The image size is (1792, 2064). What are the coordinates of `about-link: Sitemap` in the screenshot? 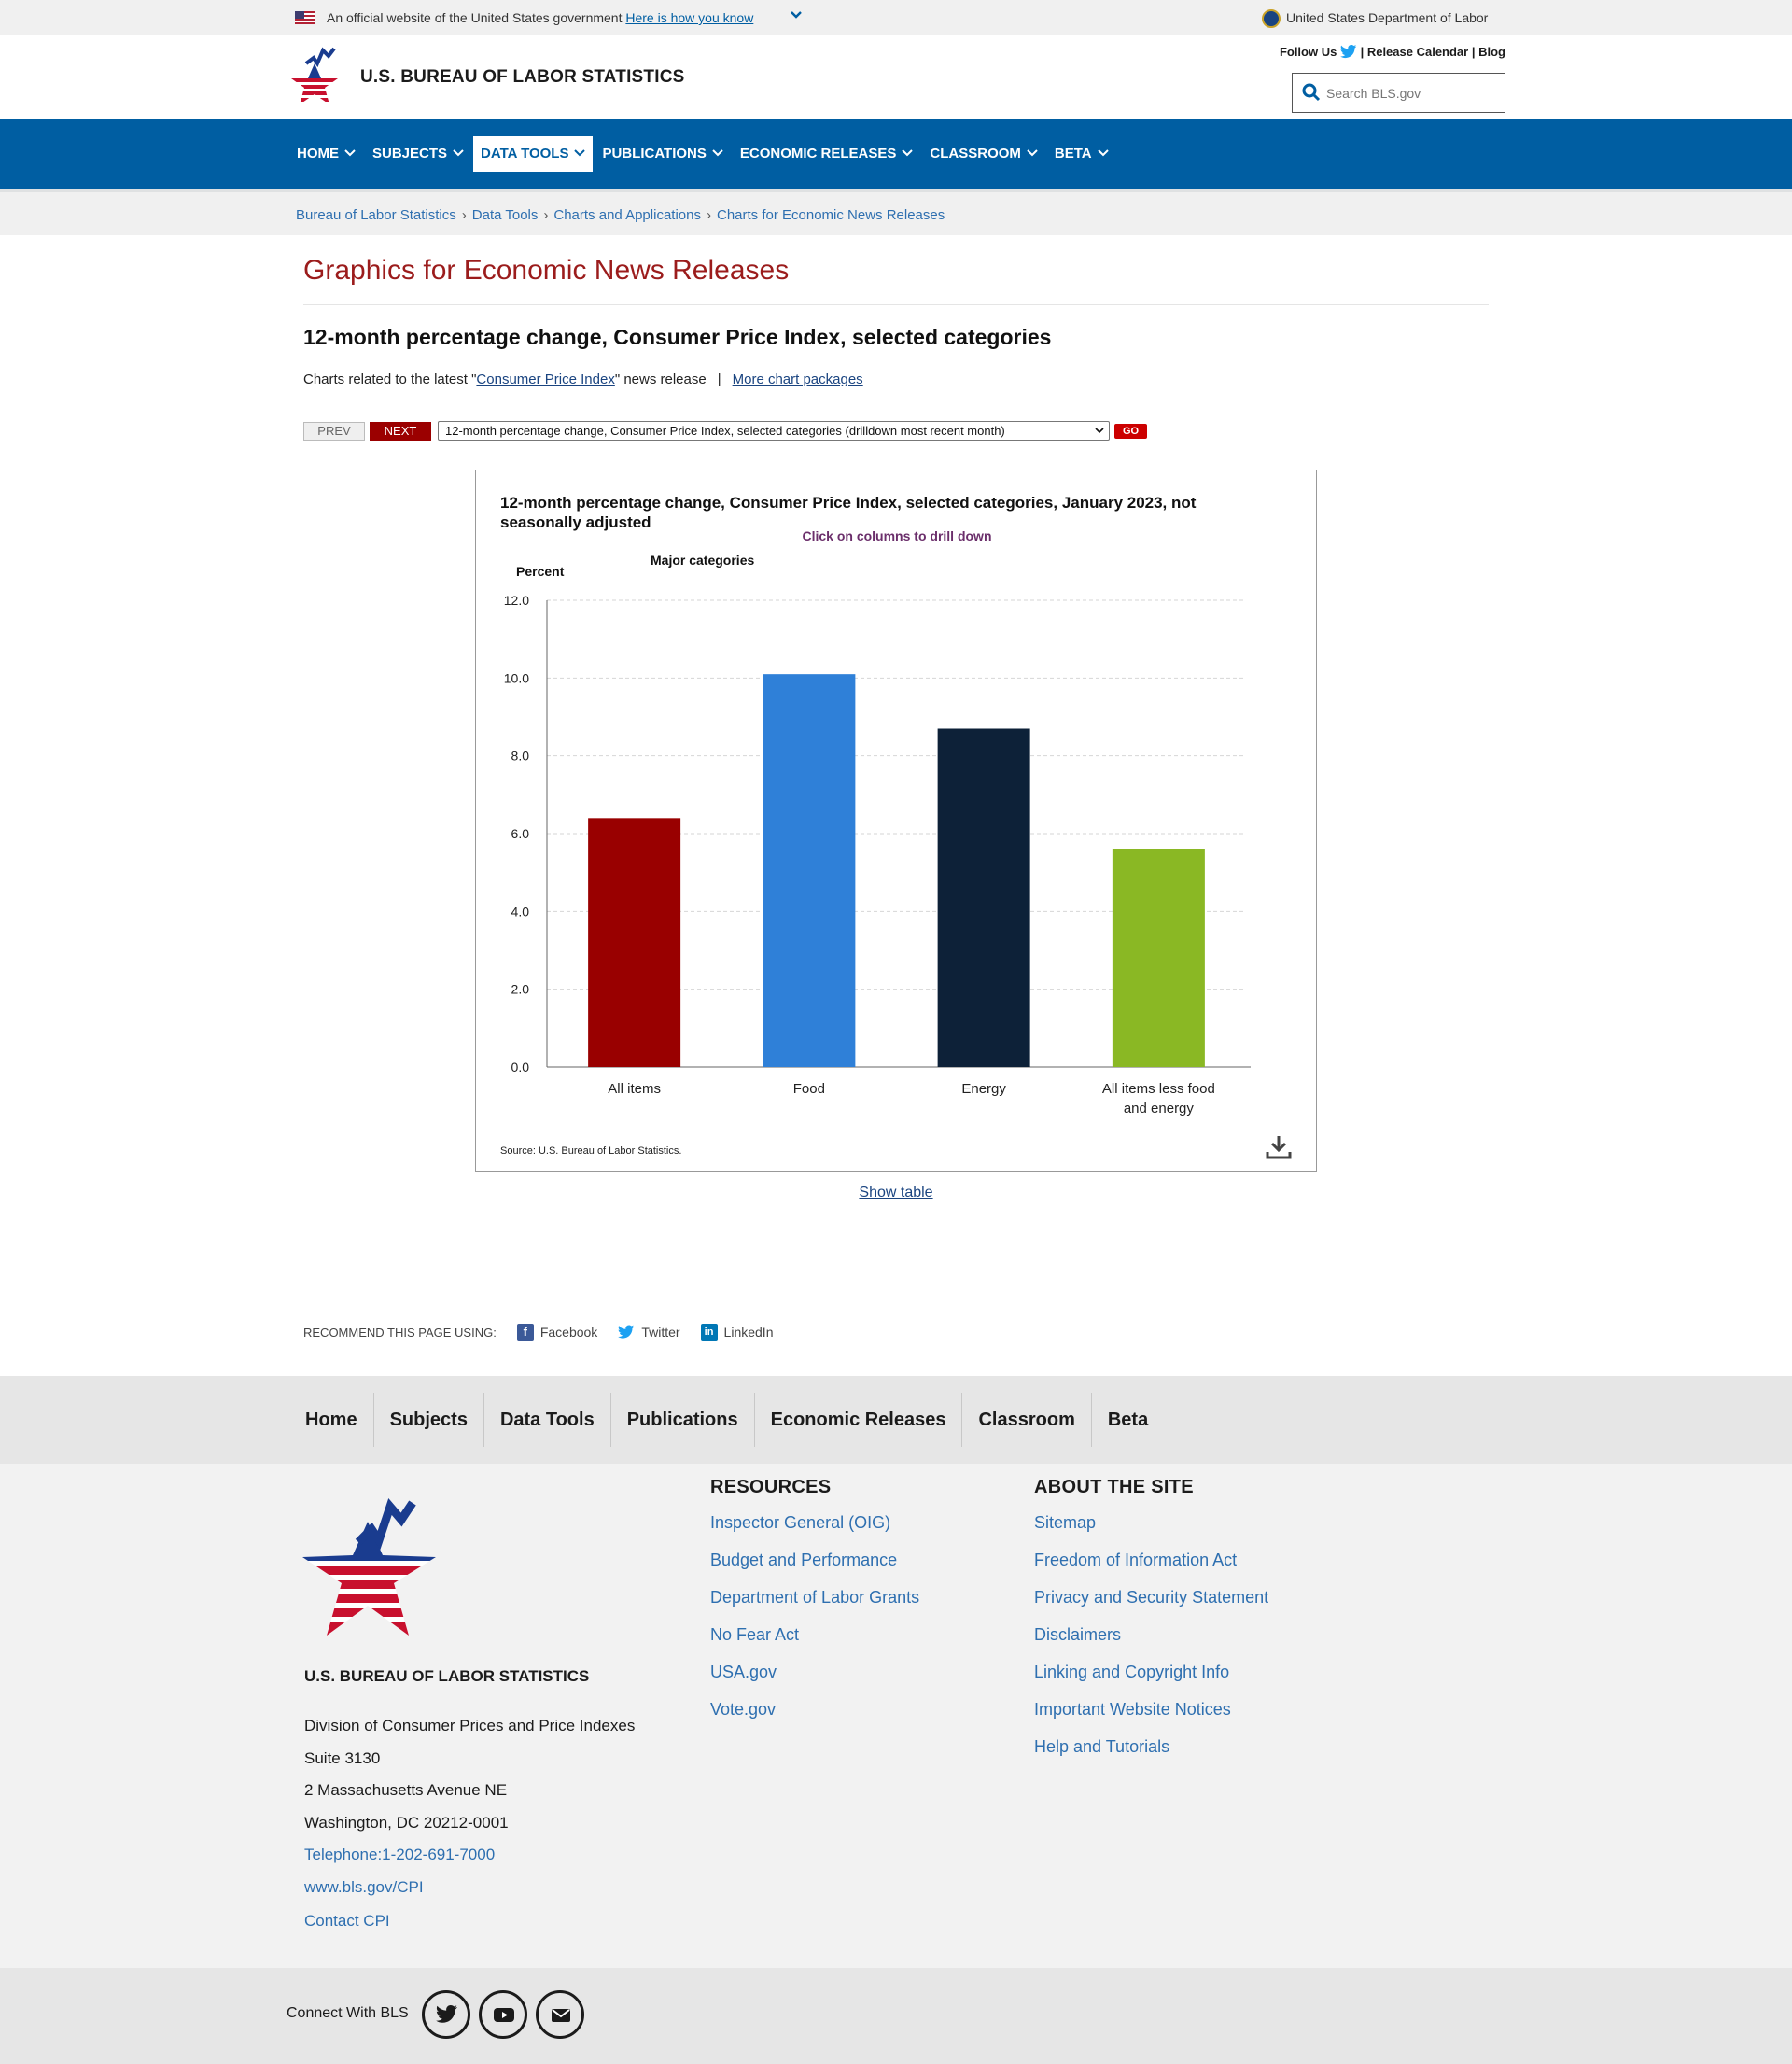 It's located at (1065, 1522).